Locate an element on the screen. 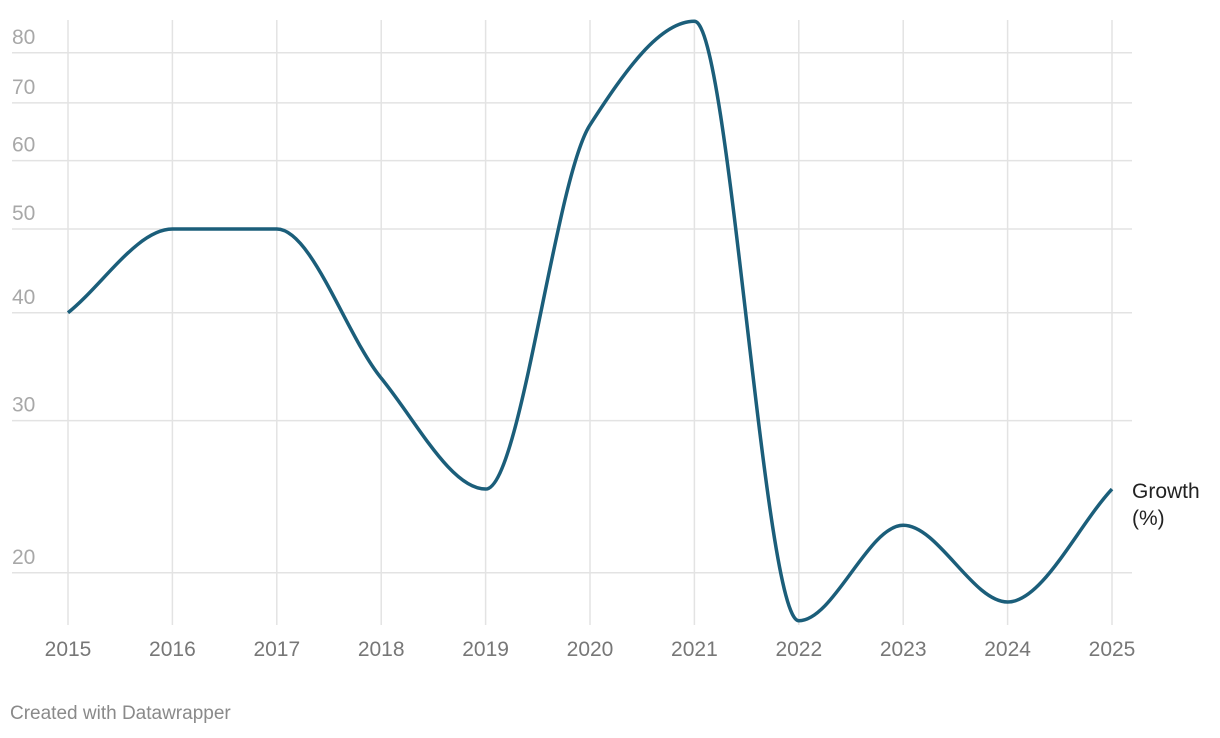  x-tick-label: 2020 is located at coordinates (590, 649).